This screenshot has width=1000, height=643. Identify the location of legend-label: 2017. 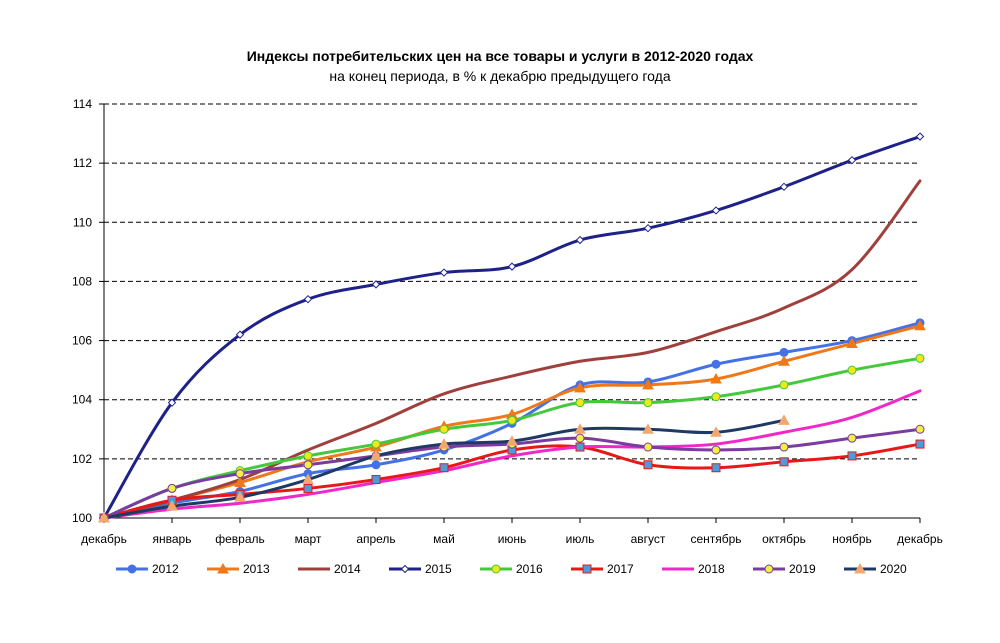
(620, 569).